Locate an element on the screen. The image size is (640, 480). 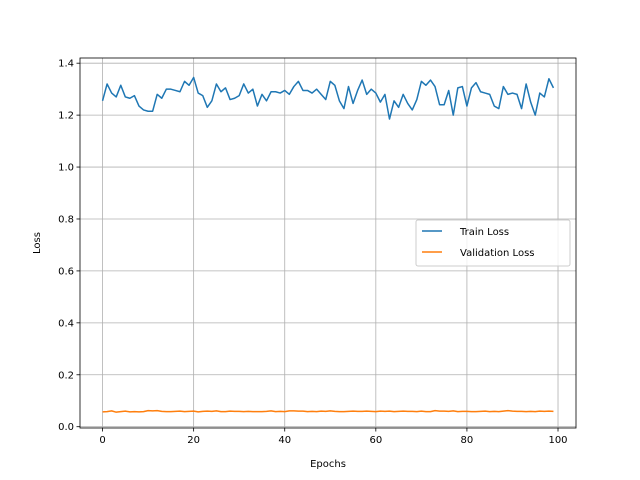
legend: Train Loss Validation Loss is located at coordinates (493, 243).